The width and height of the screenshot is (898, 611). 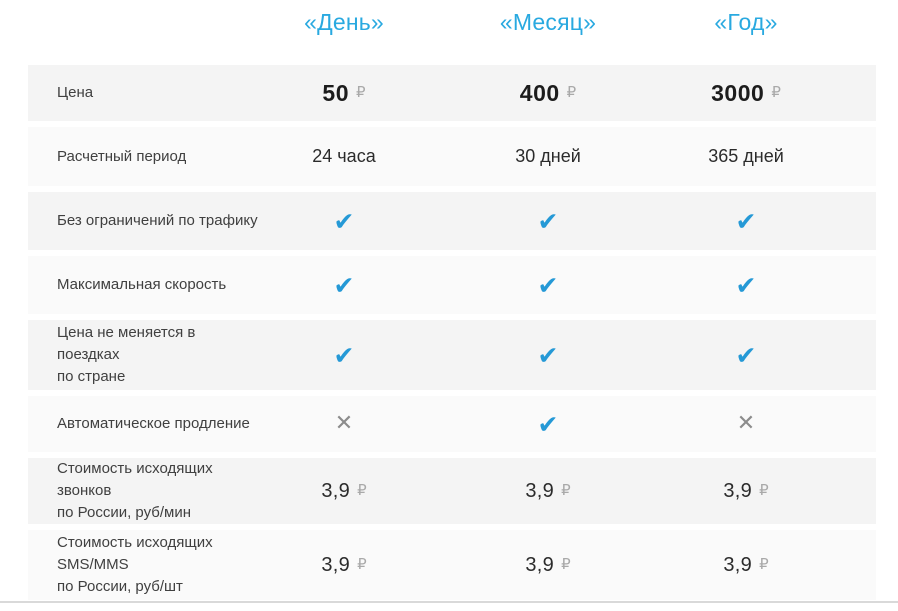 I want to click on bool-cell-day: ✕, so click(x=344, y=424).